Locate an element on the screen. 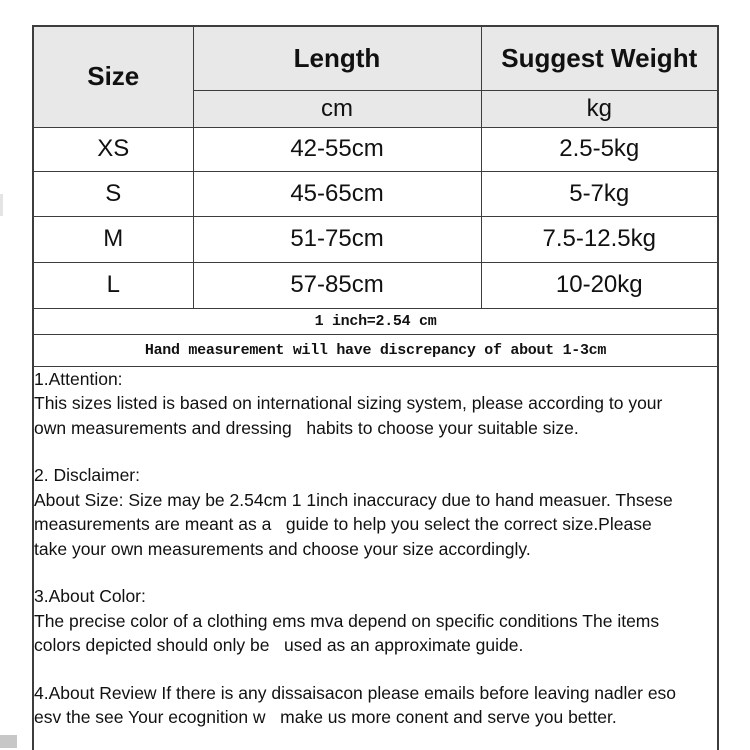 The width and height of the screenshot is (750, 750). col-header-length: Length is located at coordinates (337, 58).